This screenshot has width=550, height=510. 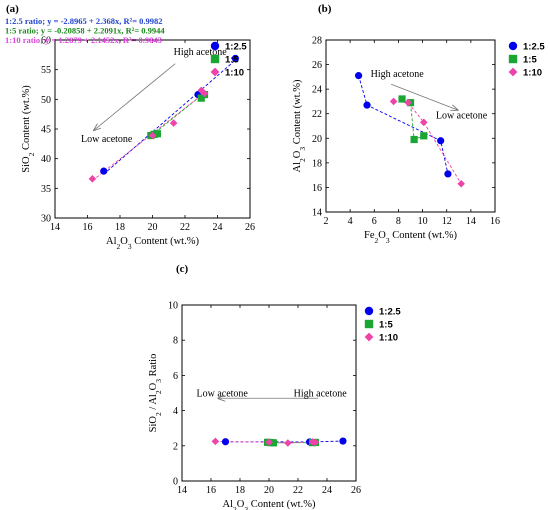 What do you see at coordinates (55, 227) in the screenshot?
I see `panel-a-xtick-label: 14` at bounding box center [55, 227].